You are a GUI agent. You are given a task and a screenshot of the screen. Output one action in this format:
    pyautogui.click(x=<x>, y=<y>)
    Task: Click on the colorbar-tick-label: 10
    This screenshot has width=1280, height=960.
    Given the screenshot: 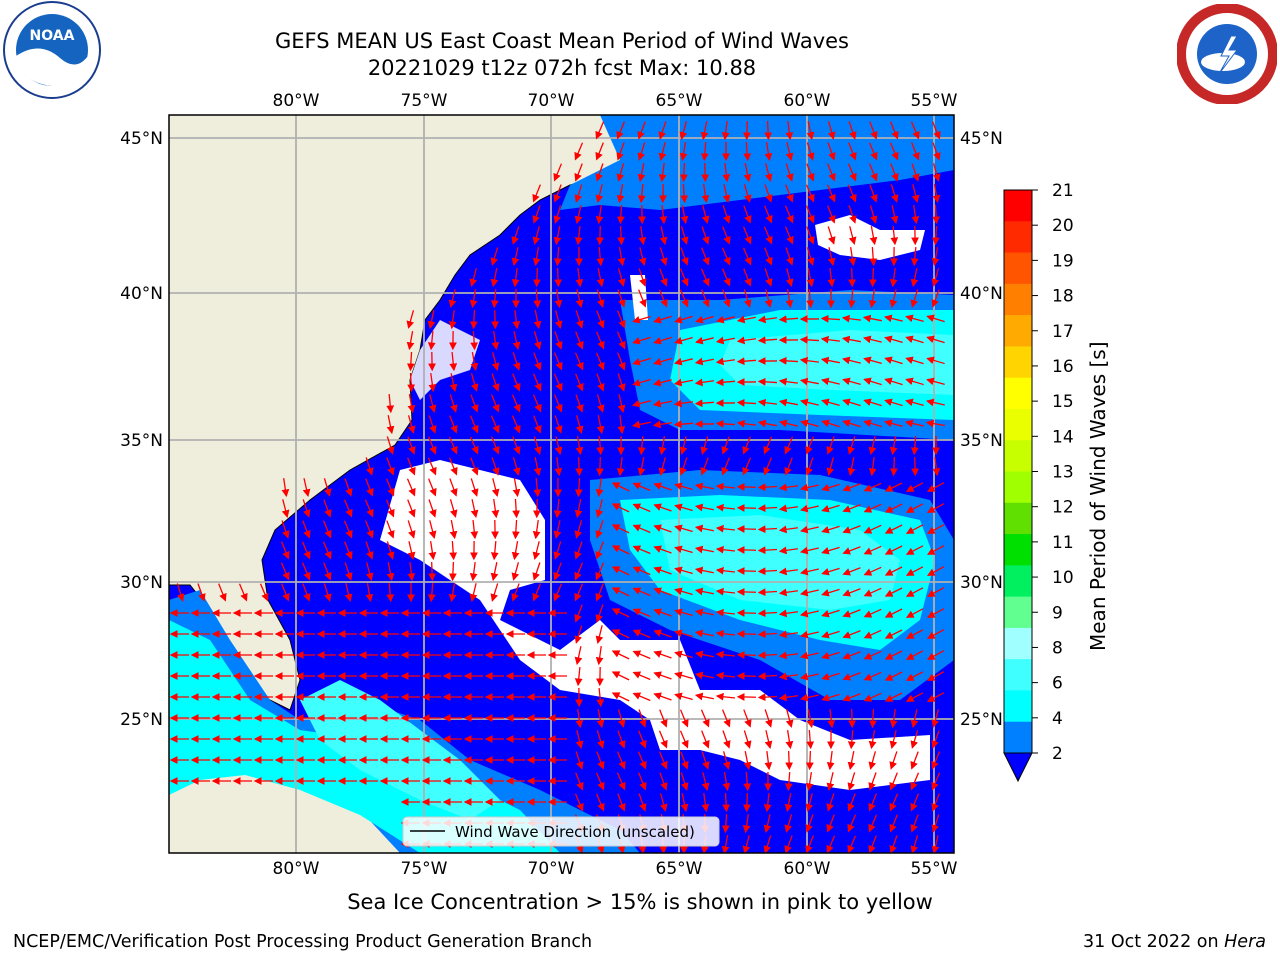 What is the action you would take?
    pyautogui.click(x=1063, y=578)
    